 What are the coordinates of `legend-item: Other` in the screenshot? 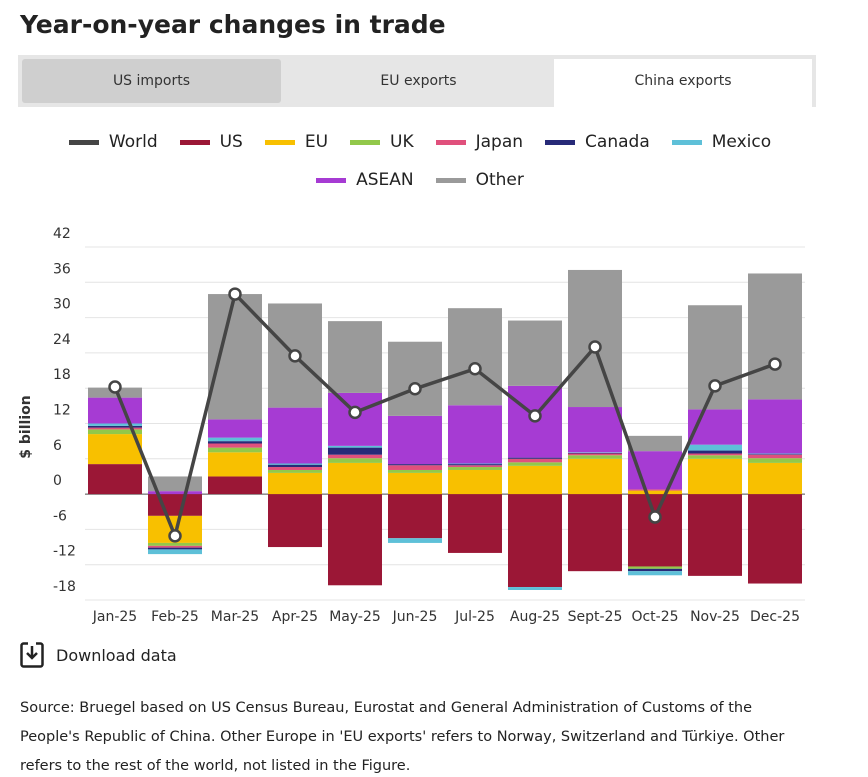 It's located at (479, 180).